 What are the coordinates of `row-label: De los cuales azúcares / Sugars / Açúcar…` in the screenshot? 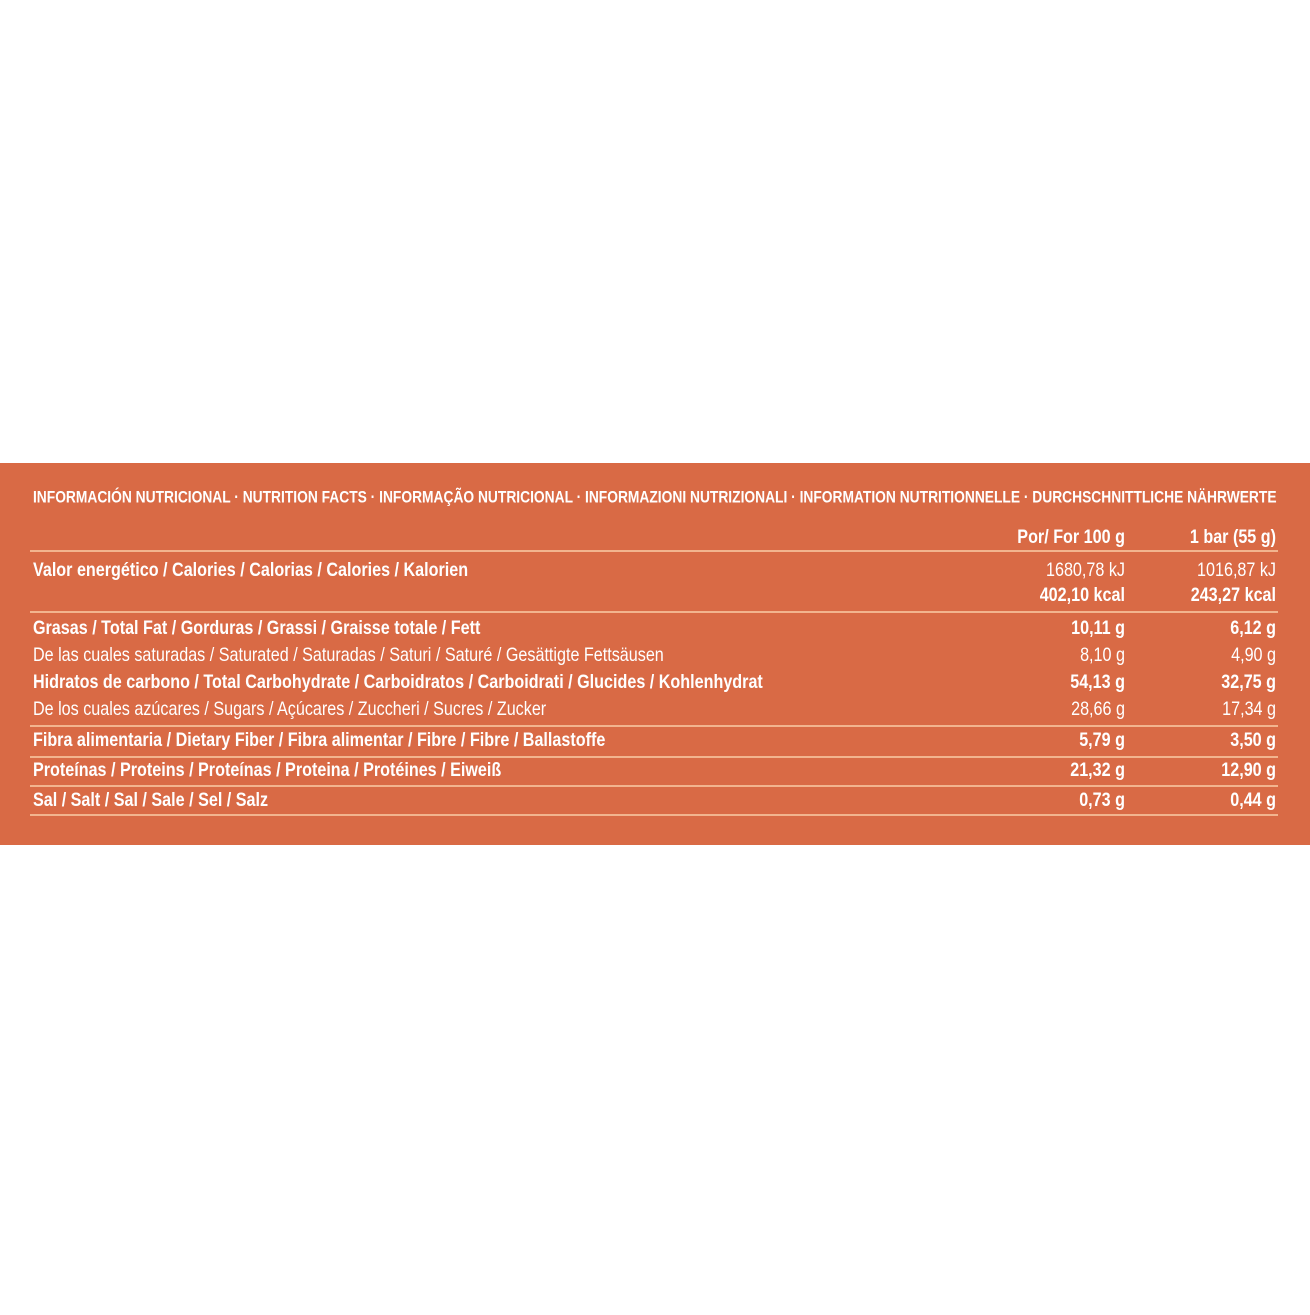 It's located at (289, 709).